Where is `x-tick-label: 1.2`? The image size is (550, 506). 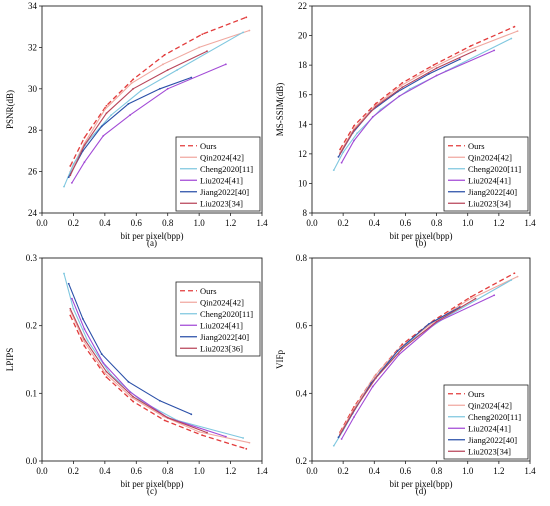 x-tick-label: 1.2 is located at coordinates (230, 471).